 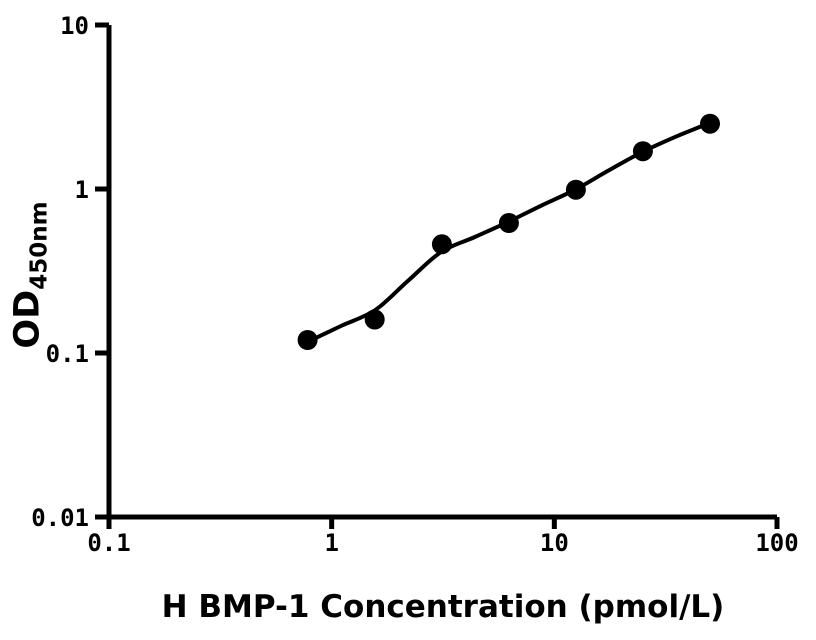 What do you see at coordinates (27, 319) in the screenshot?
I see `y-axis-title-main: OD` at bounding box center [27, 319].